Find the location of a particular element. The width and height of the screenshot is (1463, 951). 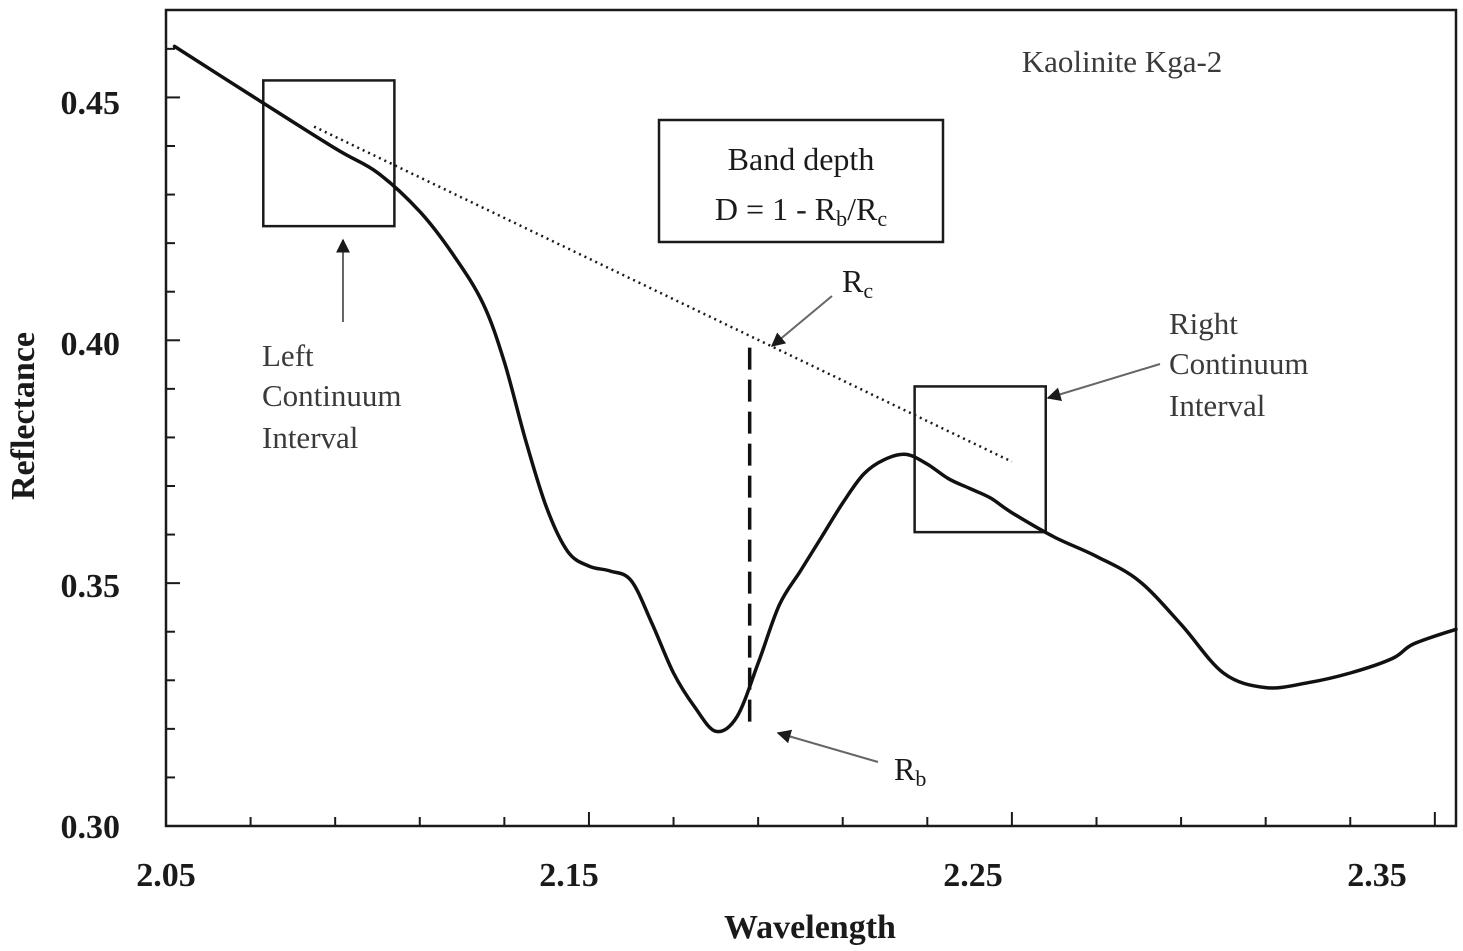

right-interval-label-line2: Continuum is located at coordinates (1239, 363).